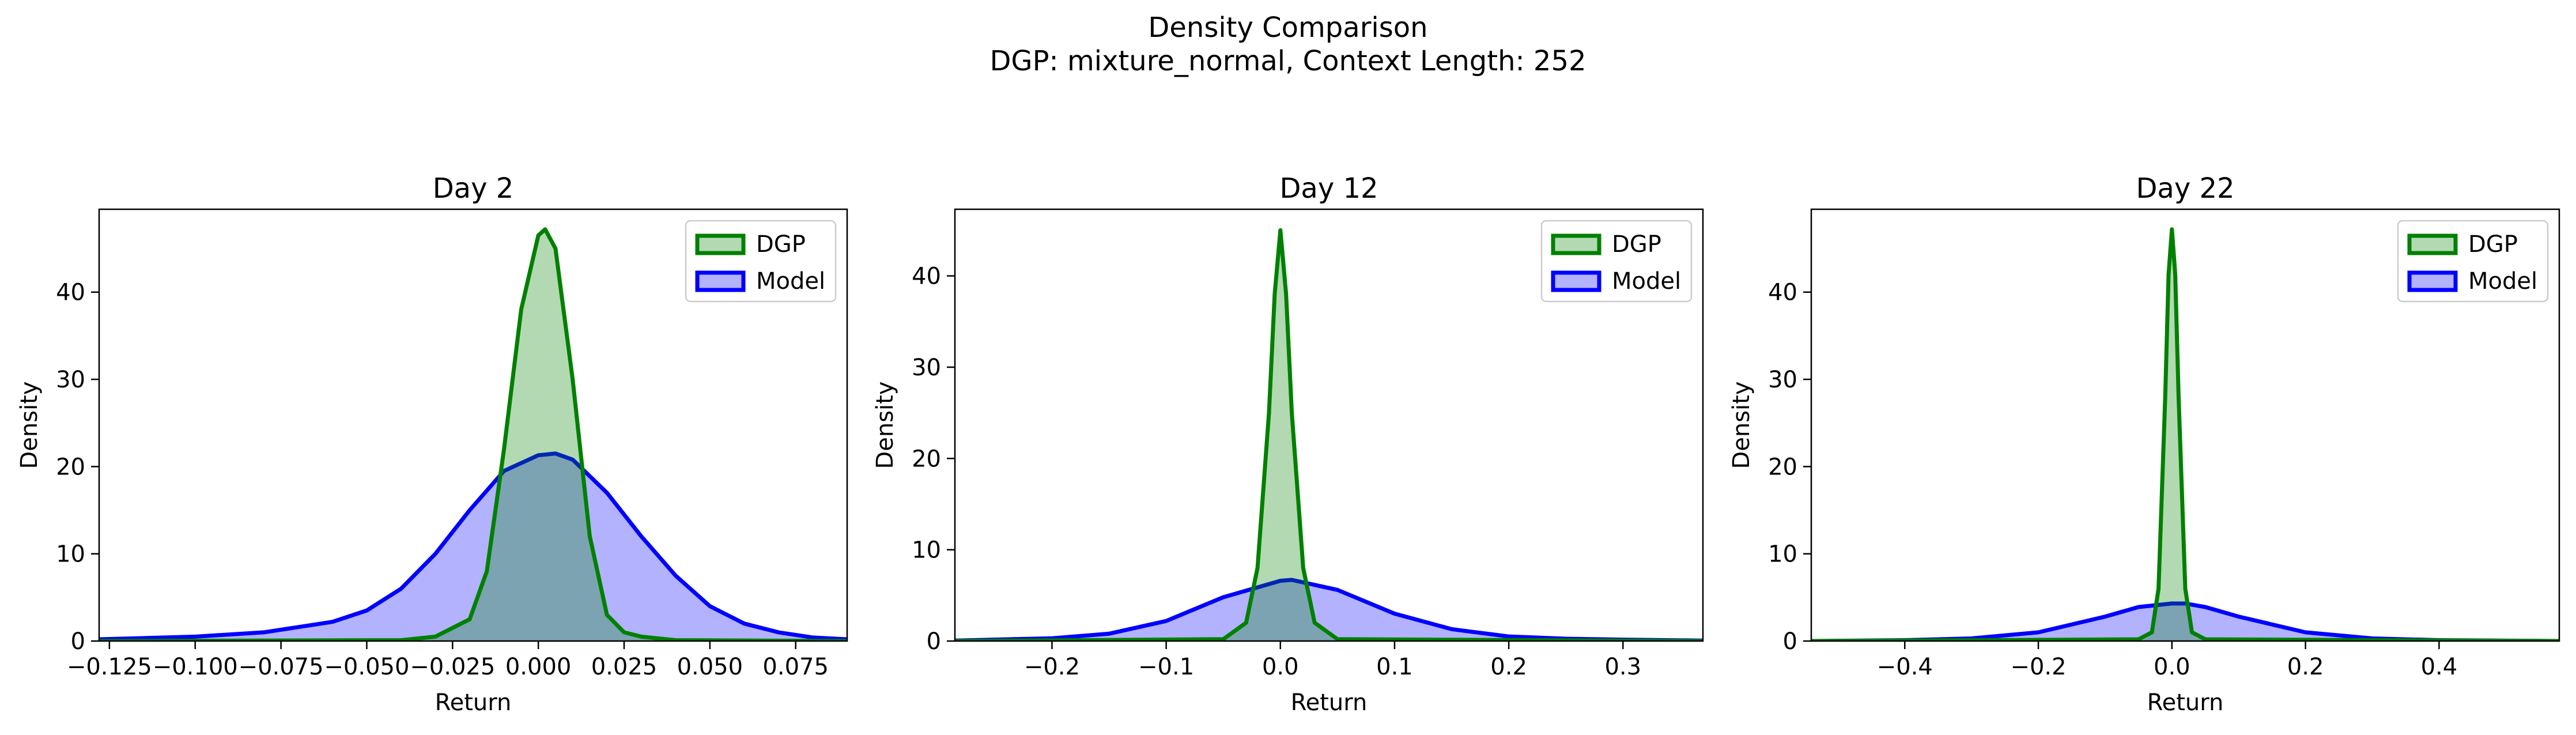  Describe the element at coordinates (624, 667) in the screenshot. I see `x-tick-label: 0.025` at that location.